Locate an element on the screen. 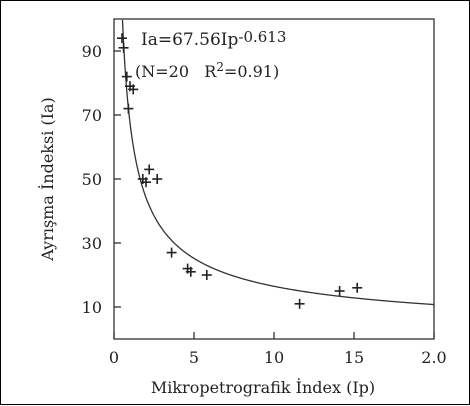 This screenshot has height=406, width=470. x-axis-label: Mikropetrografik İndex (Ip) is located at coordinates (263, 387).